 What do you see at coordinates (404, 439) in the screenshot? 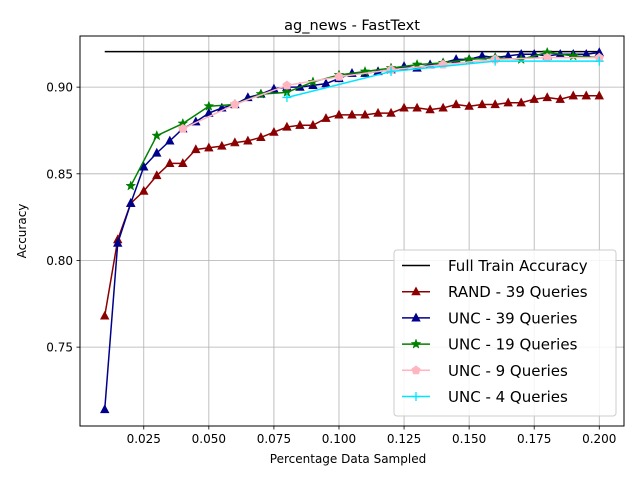
I see `x-tick-label: 0.125` at bounding box center [404, 439].